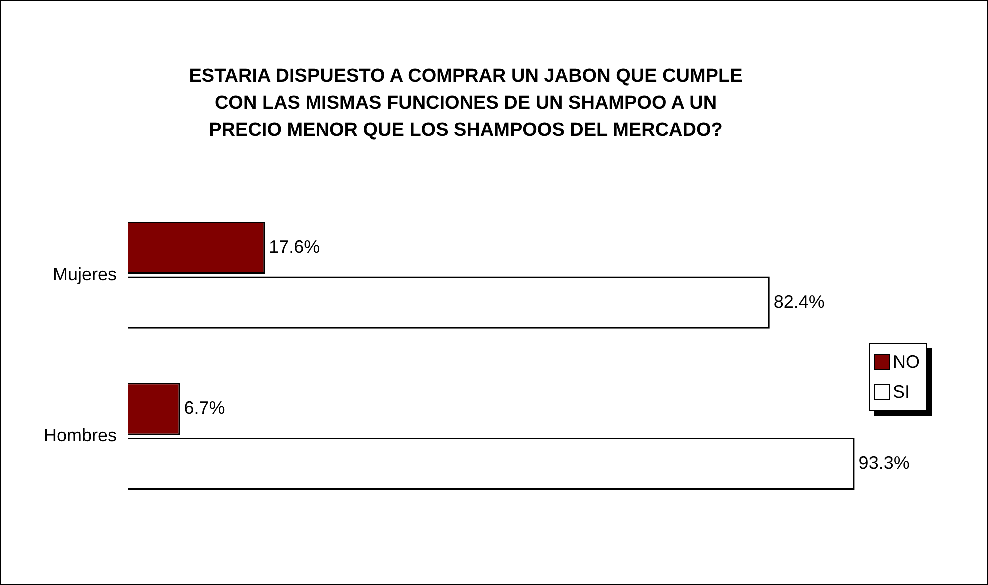 This screenshot has width=988, height=585. I want to click on data-label: 93.3%, so click(884, 462).